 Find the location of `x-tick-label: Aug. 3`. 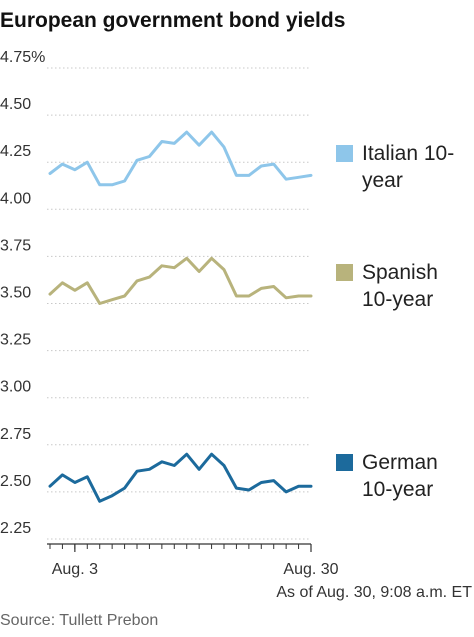

x-tick-label: Aug. 3 is located at coordinates (75, 569).